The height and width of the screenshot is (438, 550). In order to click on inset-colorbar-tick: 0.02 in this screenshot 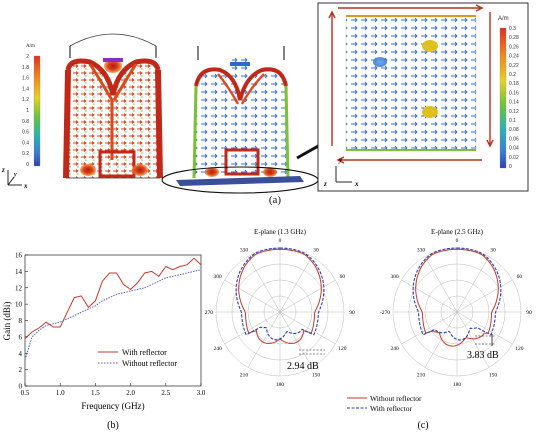, I will do `click(514, 158)`.